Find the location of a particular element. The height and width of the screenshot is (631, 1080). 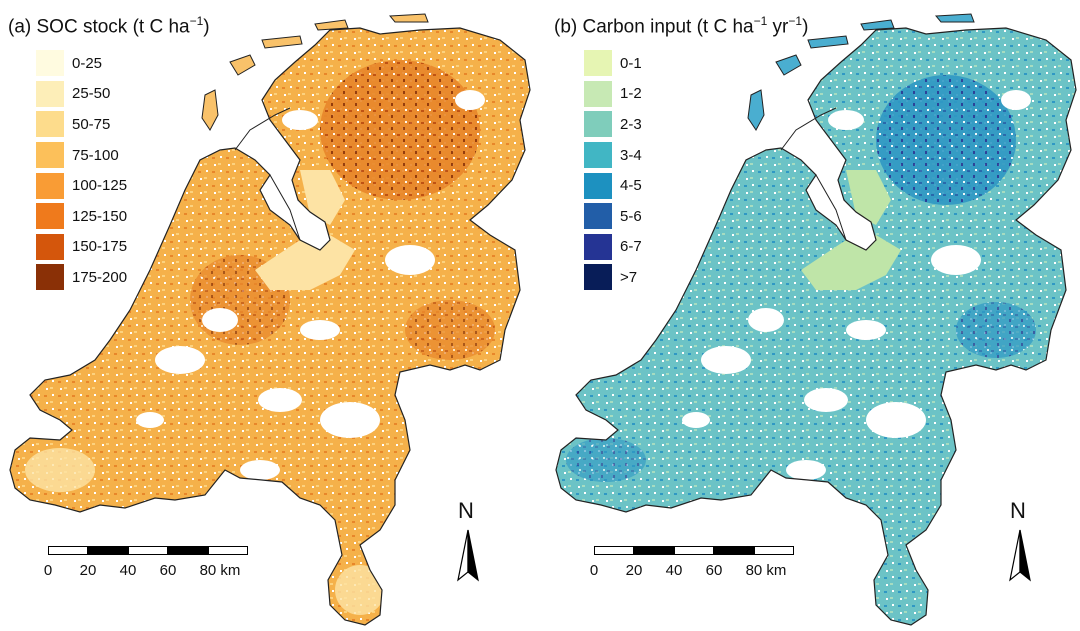

panel-b-title-prefix: (b) Carbon input (t C ha is located at coordinates (654, 27).